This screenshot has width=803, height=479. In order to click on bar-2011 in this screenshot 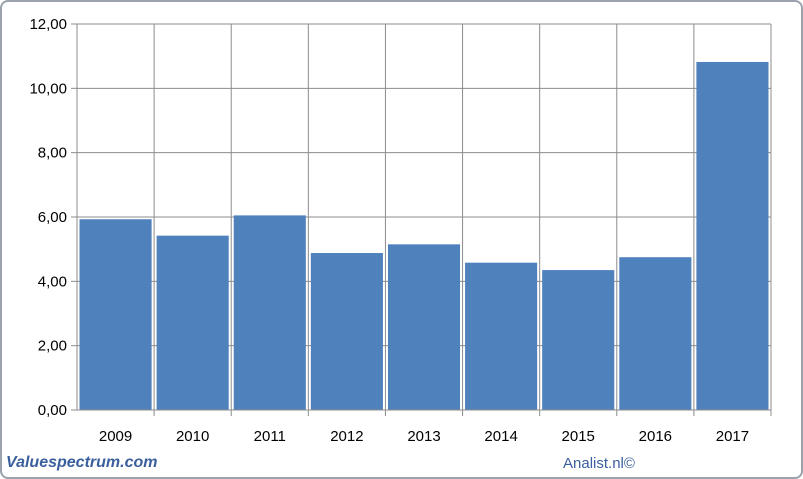, I will do `click(269, 312)`.